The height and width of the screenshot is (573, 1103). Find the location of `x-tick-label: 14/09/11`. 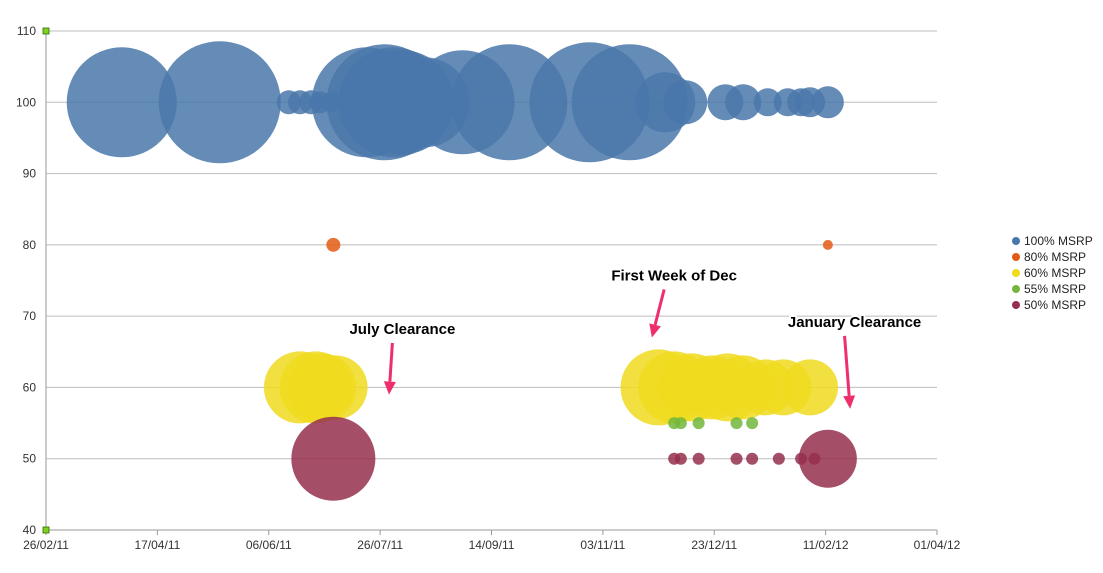

x-tick-label: 14/09/11 is located at coordinates (492, 545).